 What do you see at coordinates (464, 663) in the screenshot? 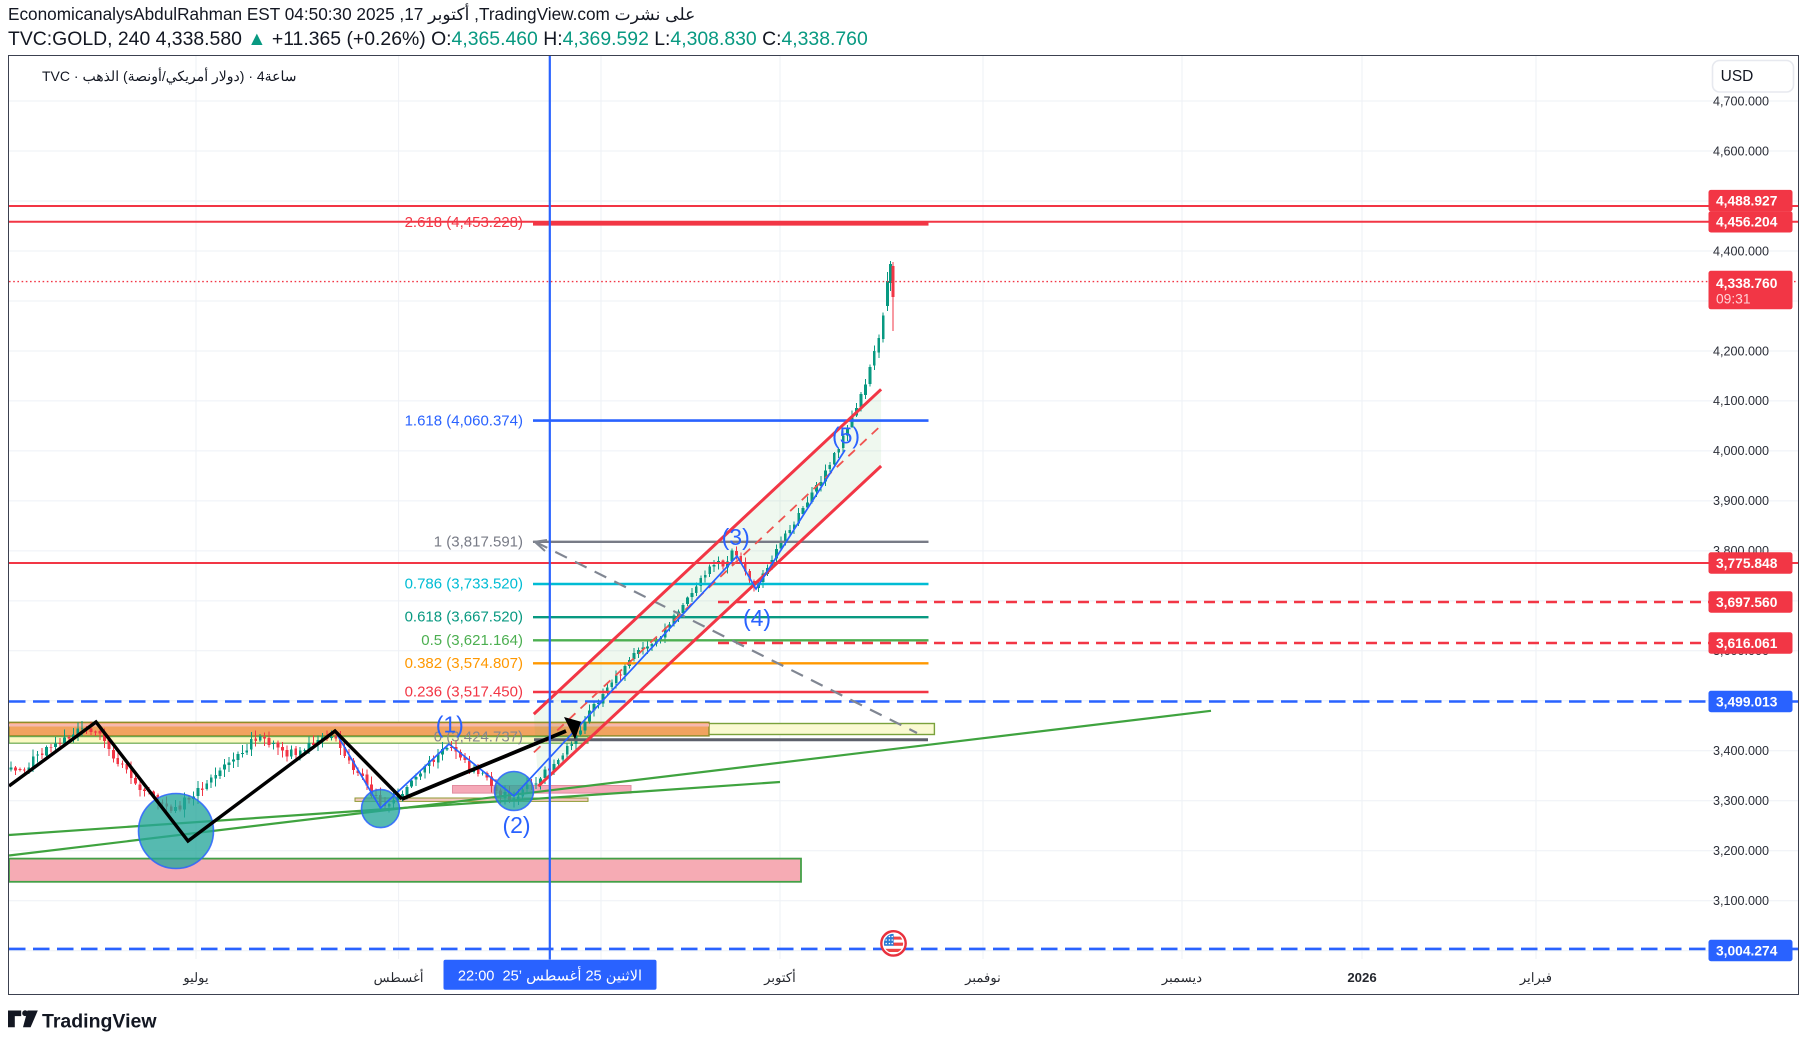
I see `svg-text: 0.382 (3,574.807)` at bounding box center [464, 663].